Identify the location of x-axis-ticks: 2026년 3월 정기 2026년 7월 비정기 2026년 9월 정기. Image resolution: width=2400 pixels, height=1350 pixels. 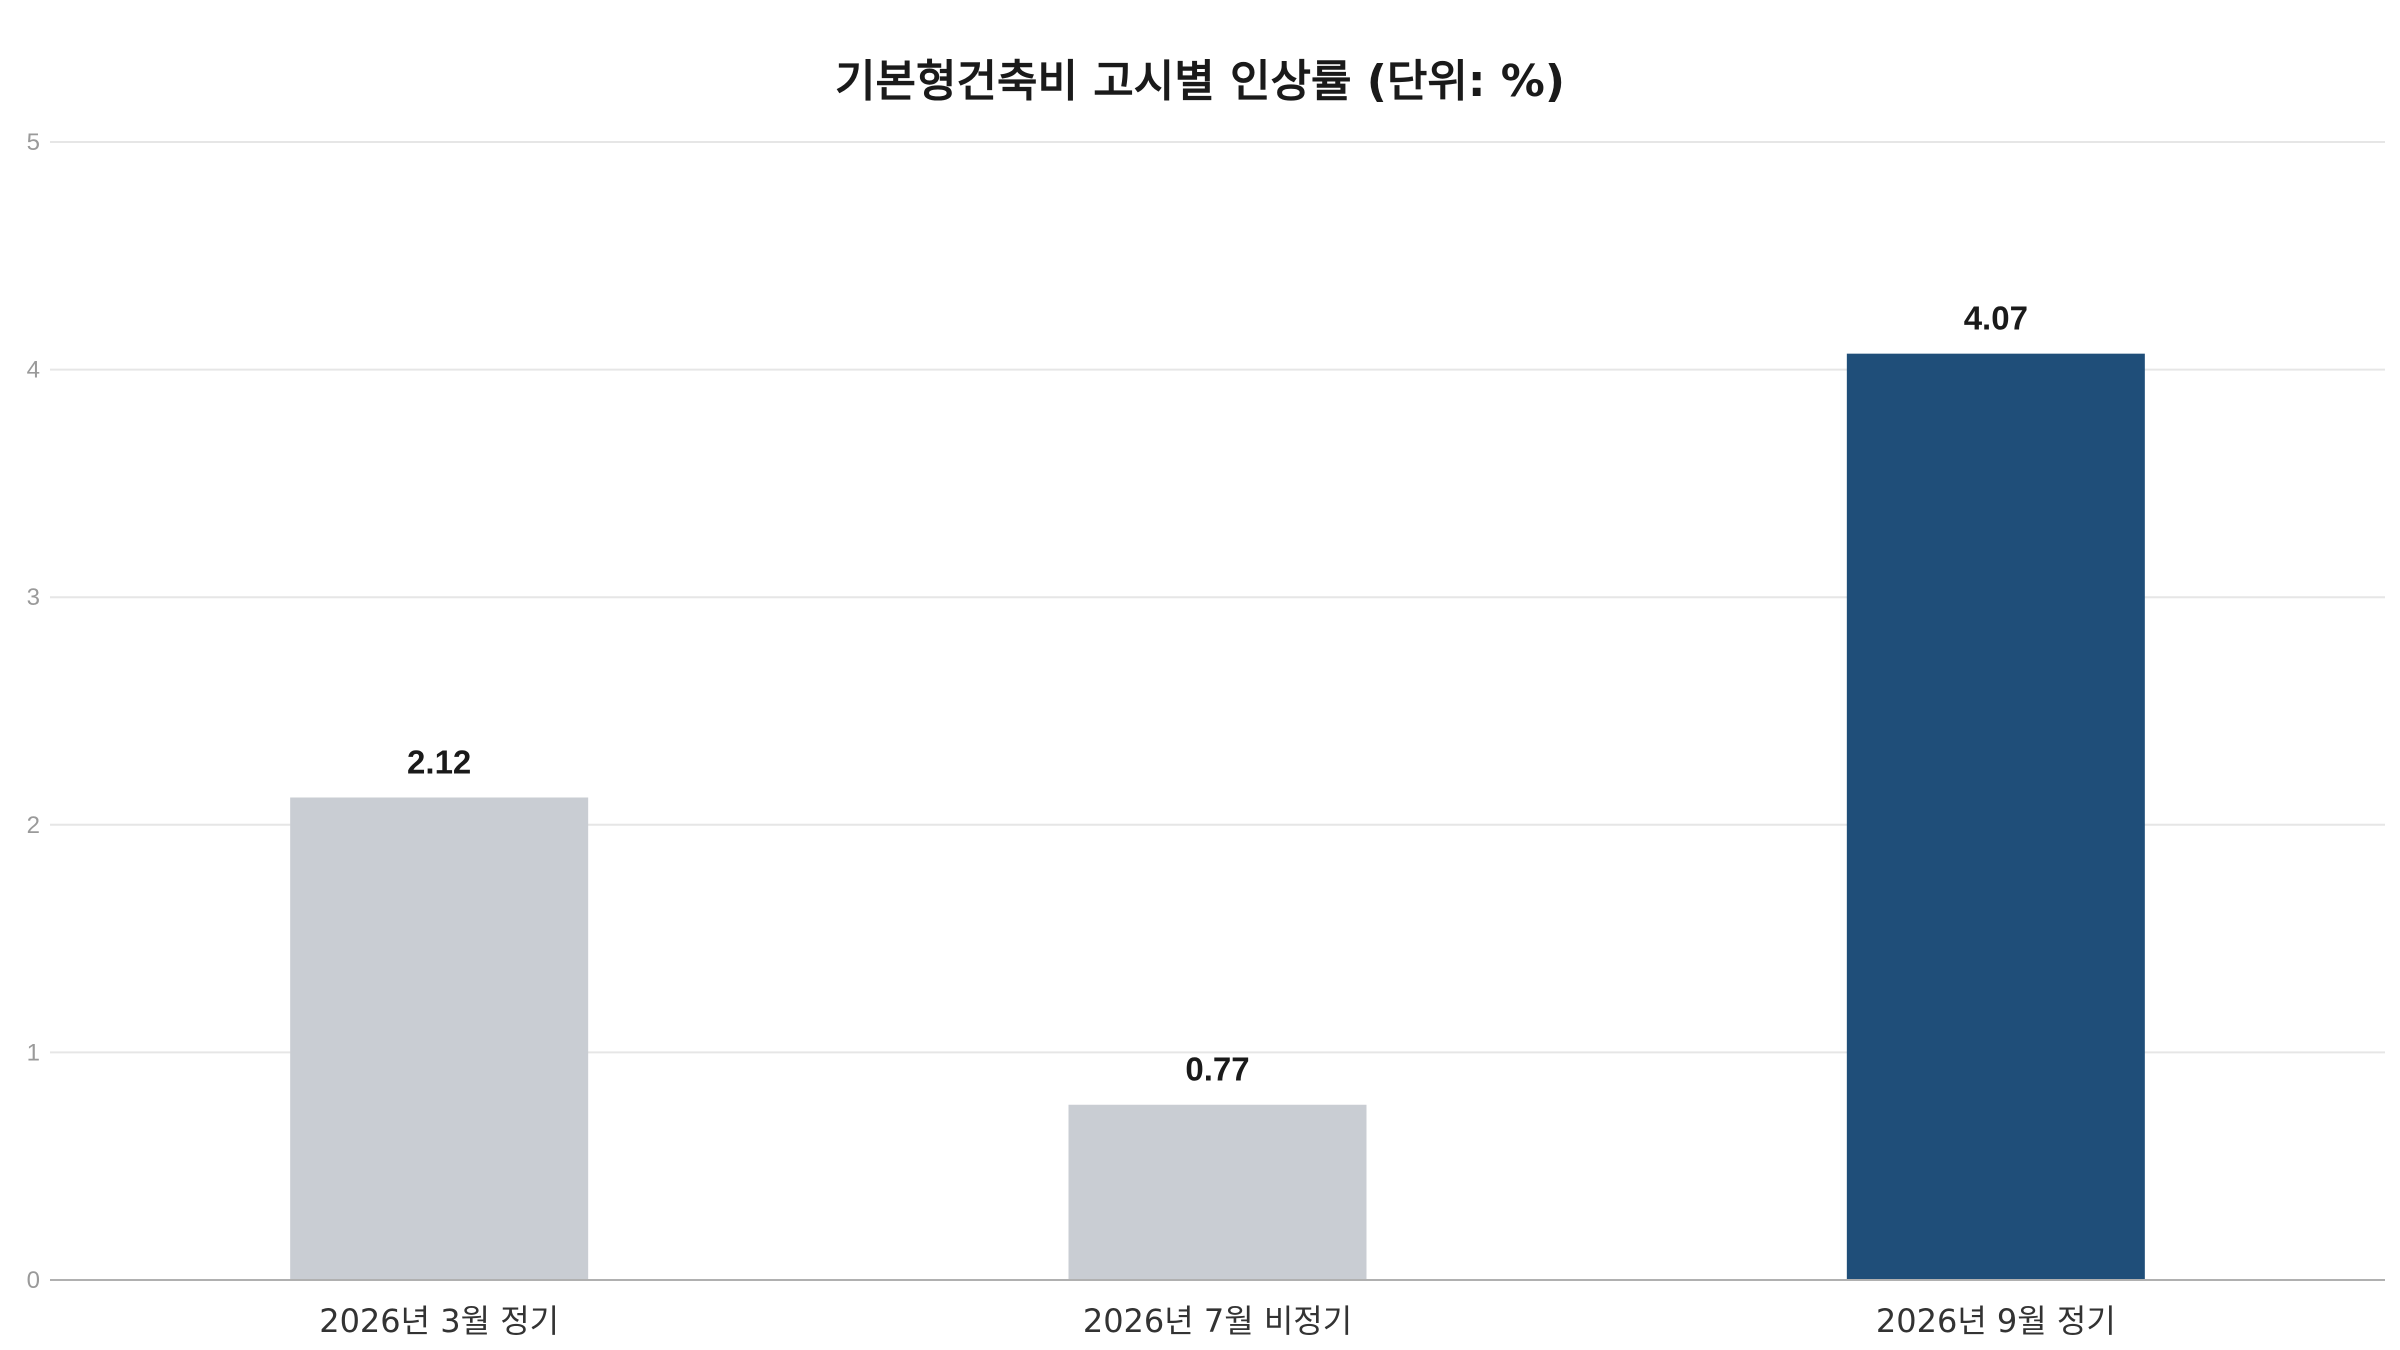
(1217, 1321).